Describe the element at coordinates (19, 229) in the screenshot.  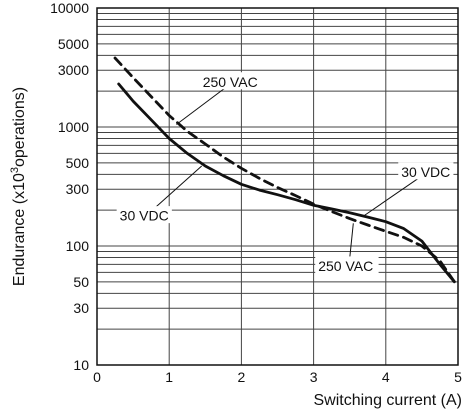
I see `y-axis-label-main: Endurance (x10` at that location.